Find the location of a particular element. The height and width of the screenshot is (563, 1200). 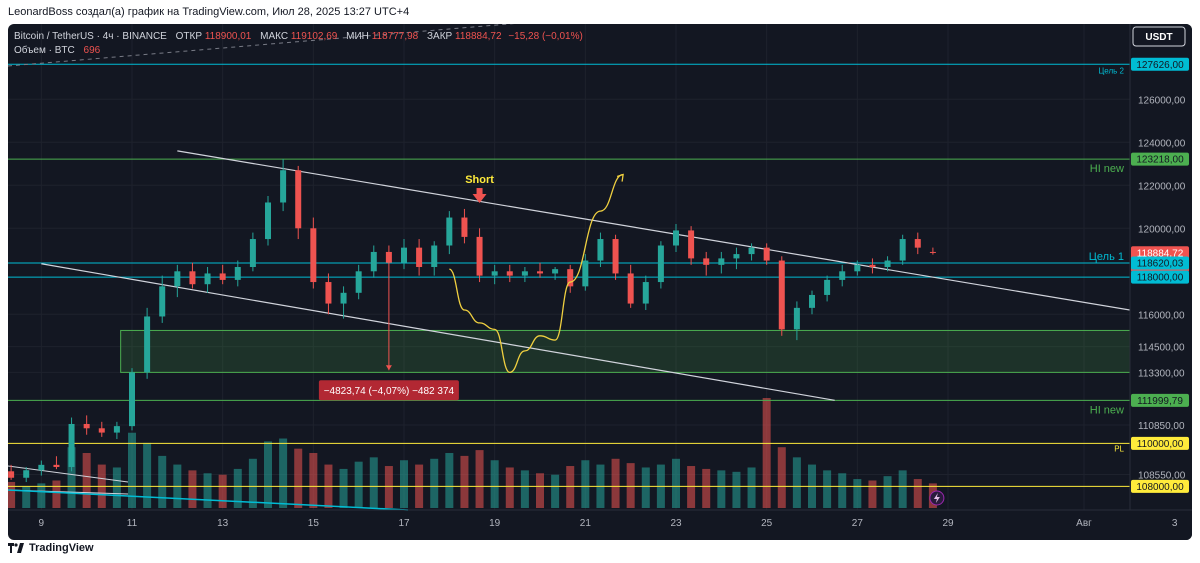

price-tick-label: 113300,00 is located at coordinates (1161, 373).